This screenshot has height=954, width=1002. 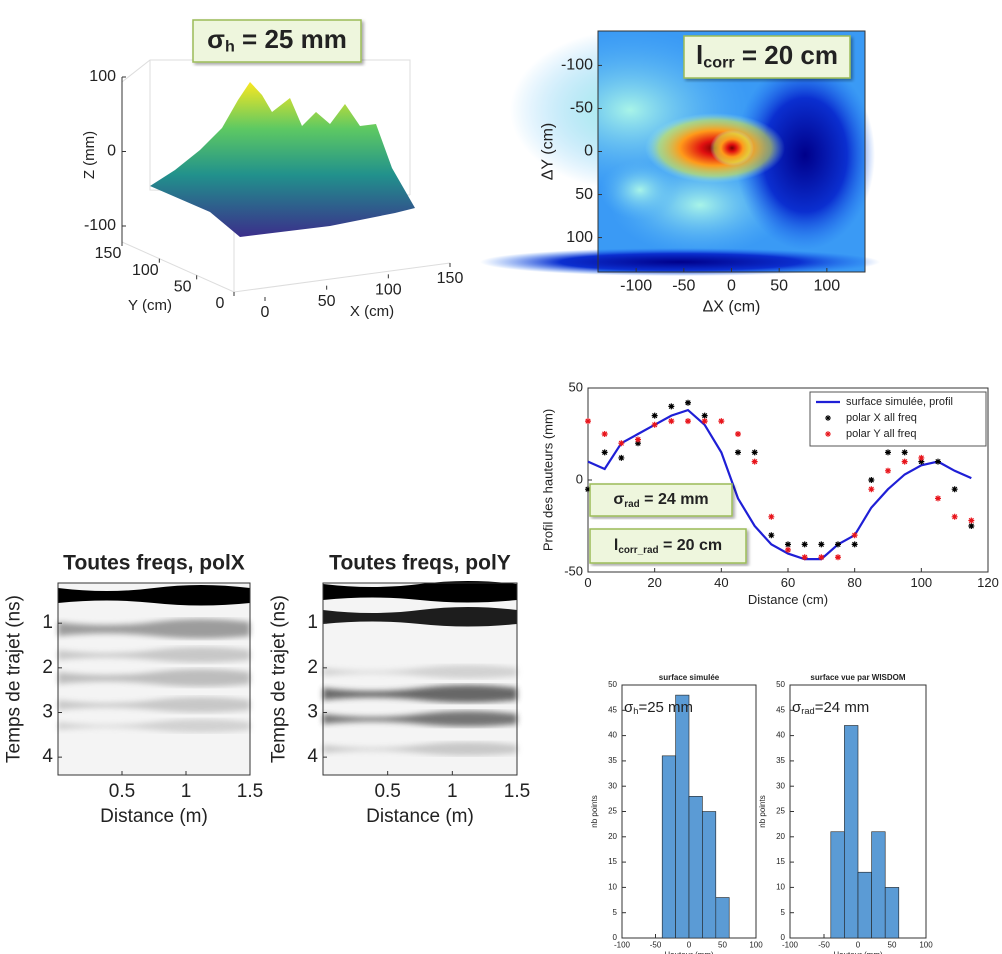 I want to click on z-tick-label: -100, so click(x=100, y=225).